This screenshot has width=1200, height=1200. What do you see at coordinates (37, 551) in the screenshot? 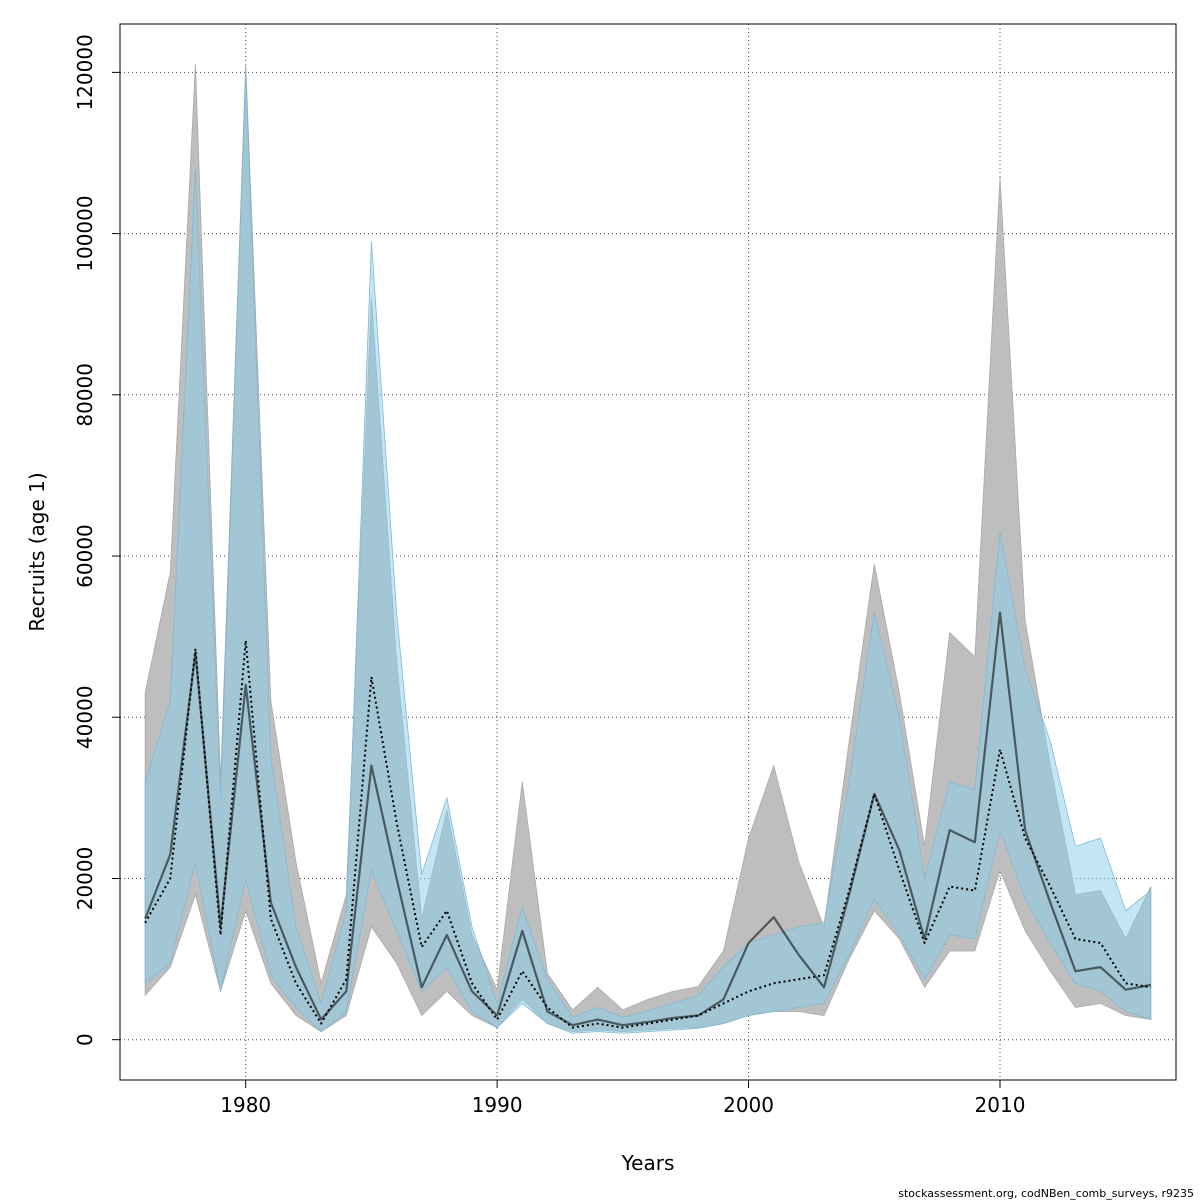
I see `y-axis-label: Recruits (age 1)` at bounding box center [37, 551].